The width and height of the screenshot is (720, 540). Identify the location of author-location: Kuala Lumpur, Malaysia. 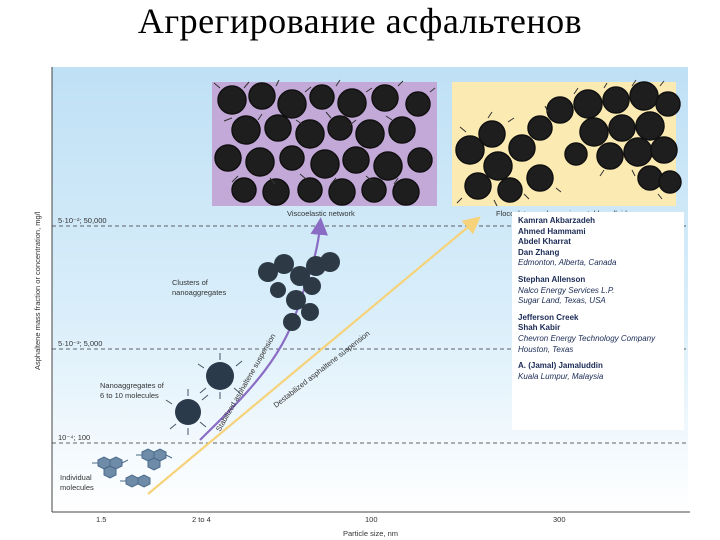
(561, 376).